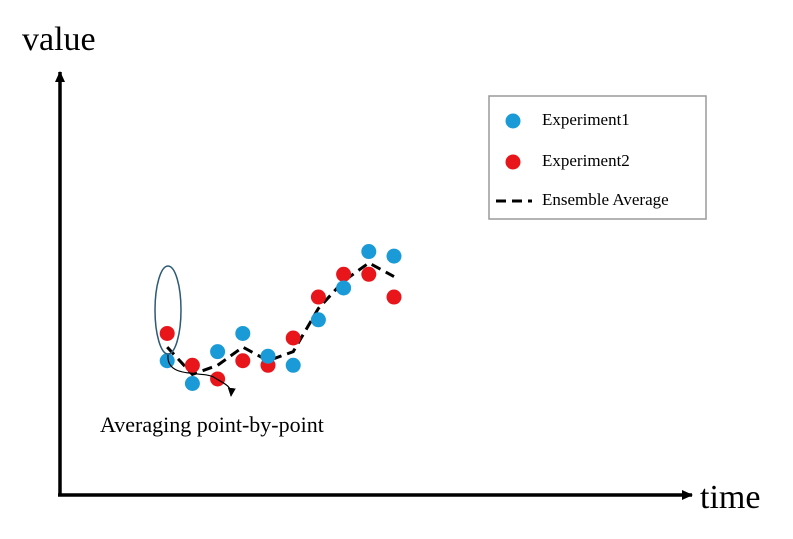  I want to click on plot-area, so click(280, 317).